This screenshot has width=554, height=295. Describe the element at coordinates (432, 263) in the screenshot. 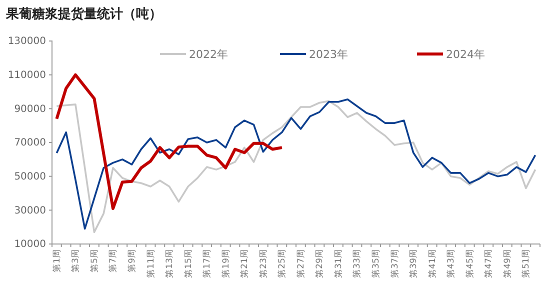

I see `x-tick-label: 第41周` at that location.